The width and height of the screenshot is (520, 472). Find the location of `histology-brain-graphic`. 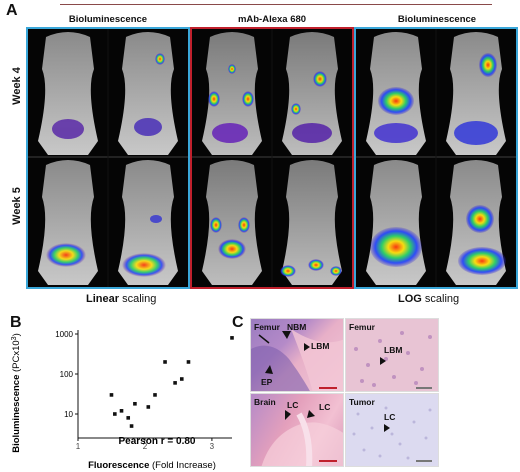

histology-brain-graphic is located at coordinates (302, 438).